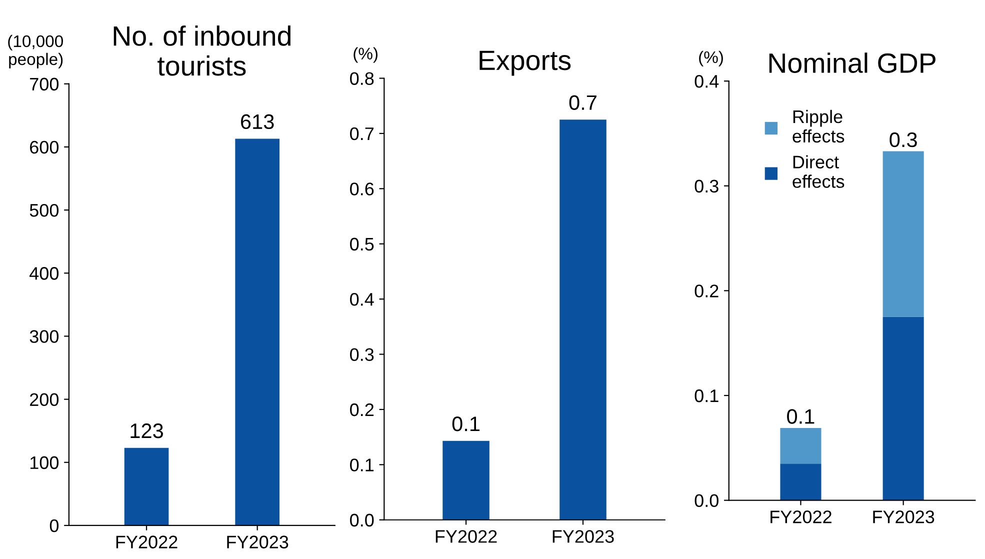 This screenshot has width=985, height=559. What do you see at coordinates (525, 63) in the screenshot?
I see `chart-title: Exports` at bounding box center [525, 63].